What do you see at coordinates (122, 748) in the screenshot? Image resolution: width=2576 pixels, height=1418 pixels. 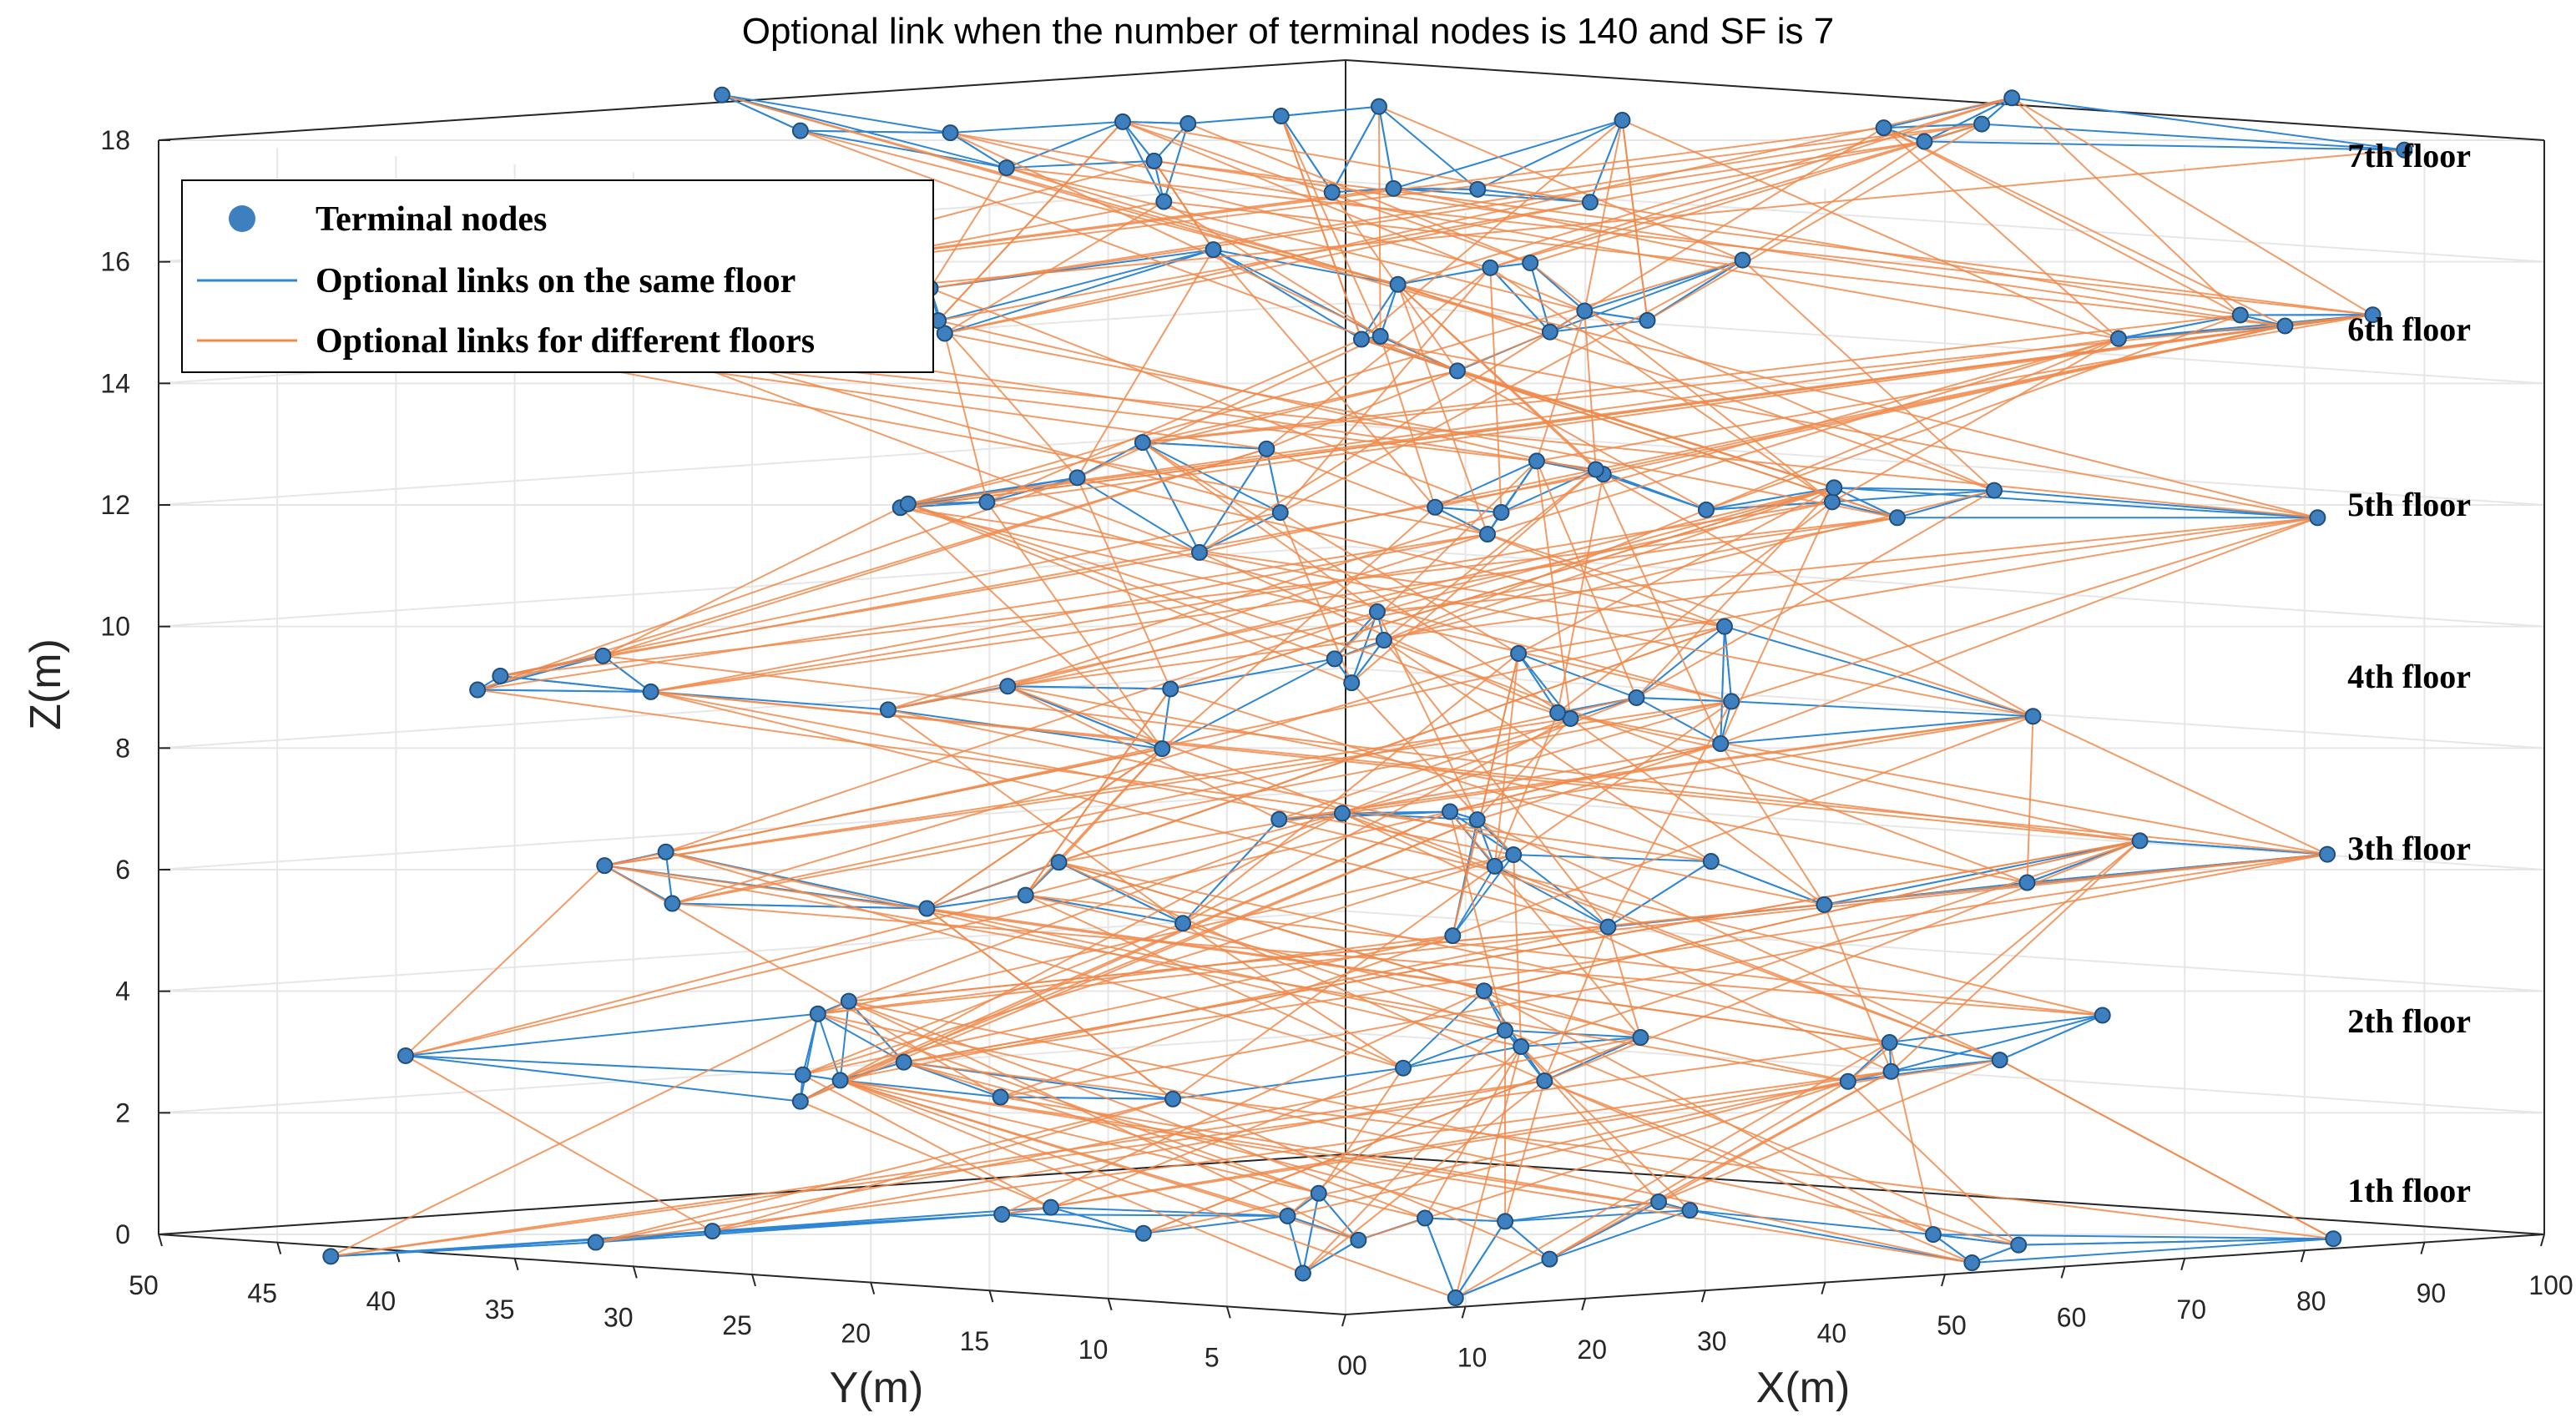 I see `z-tick-label: 8` at bounding box center [122, 748].